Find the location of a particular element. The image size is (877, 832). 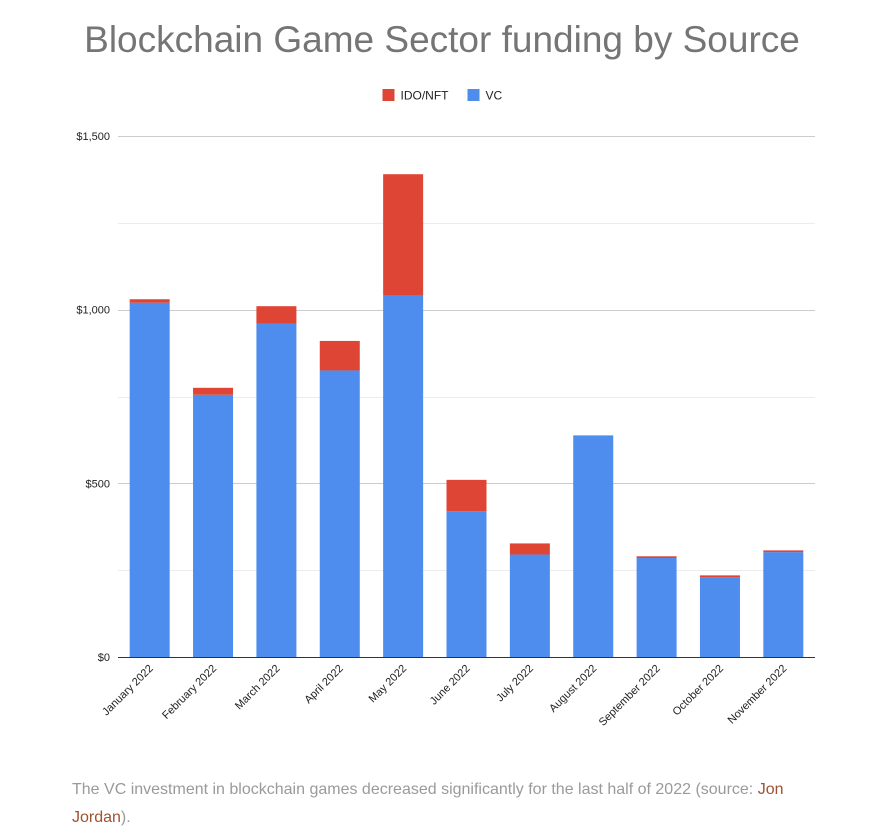

bar-ido-nft-july-2022 is located at coordinates (529, 549).